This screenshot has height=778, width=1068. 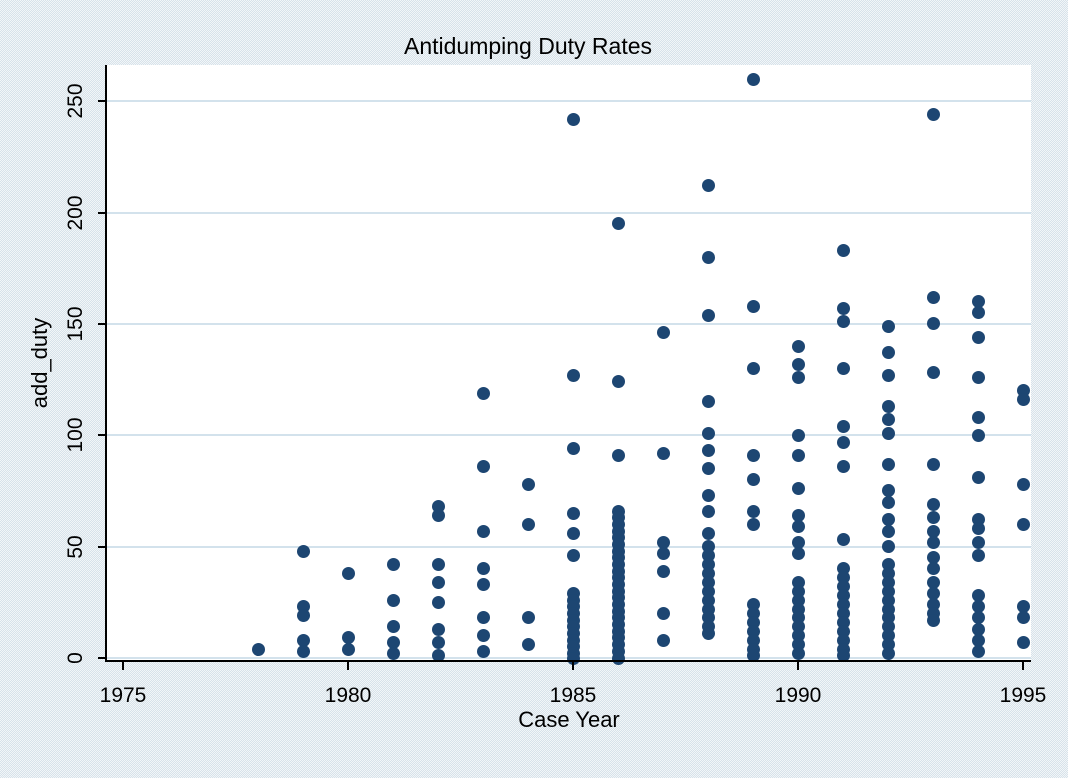 I want to click on y-tick-label-200: 200, so click(x=75, y=213).